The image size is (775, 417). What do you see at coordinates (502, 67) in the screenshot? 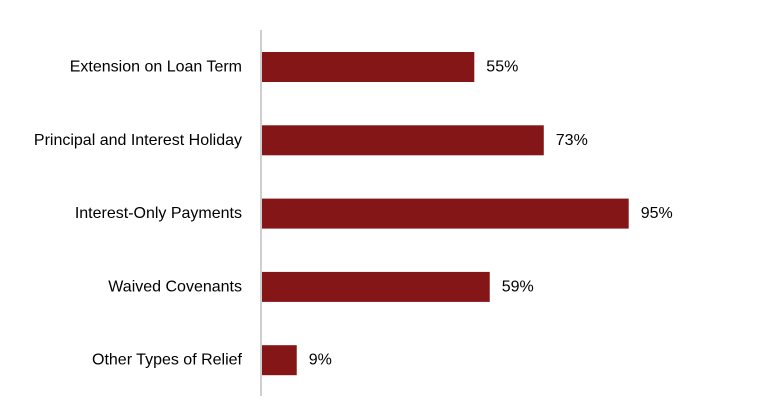
I see `value-label-0: 55%` at bounding box center [502, 67].